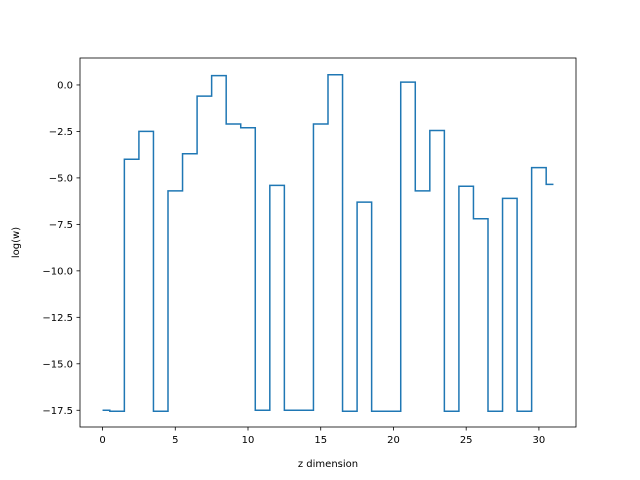 The width and height of the screenshot is (640, 480). I want to click on x-tick-label: 10, so click(248, 440).